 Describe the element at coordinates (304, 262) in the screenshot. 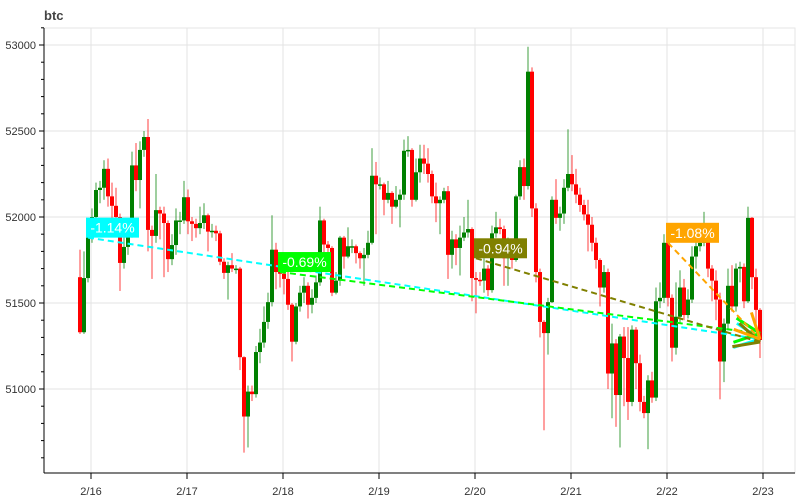

I see `trend-label: -0.69%` at that location.